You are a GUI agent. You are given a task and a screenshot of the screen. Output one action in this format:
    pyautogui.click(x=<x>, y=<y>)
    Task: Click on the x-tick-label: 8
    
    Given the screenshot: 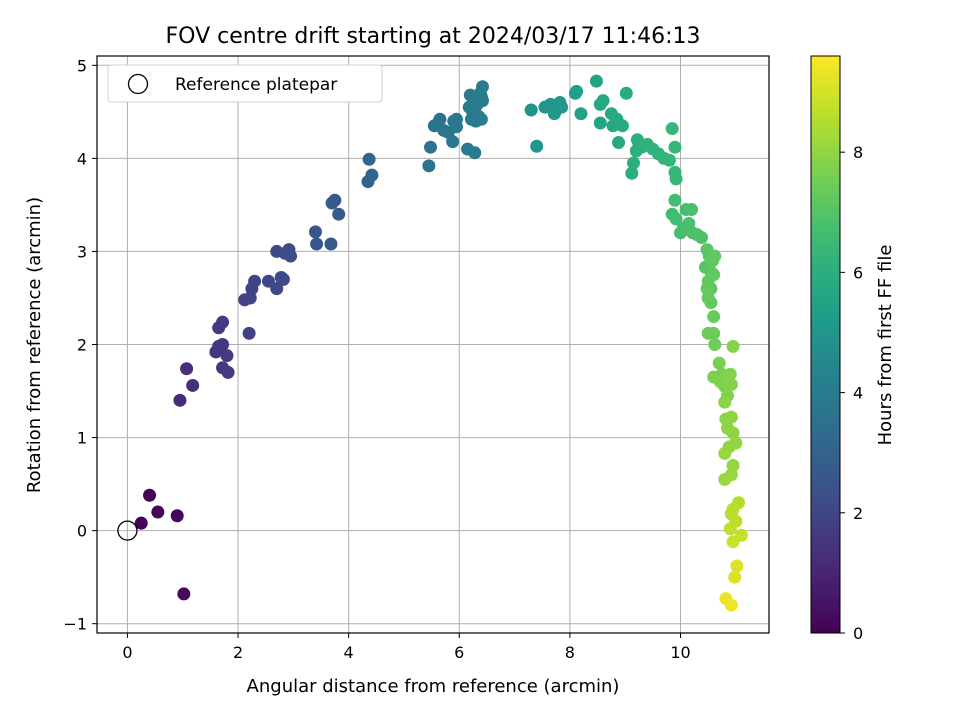 What is the action you would take?
    pyautogui.click(x=570, y=652)
    